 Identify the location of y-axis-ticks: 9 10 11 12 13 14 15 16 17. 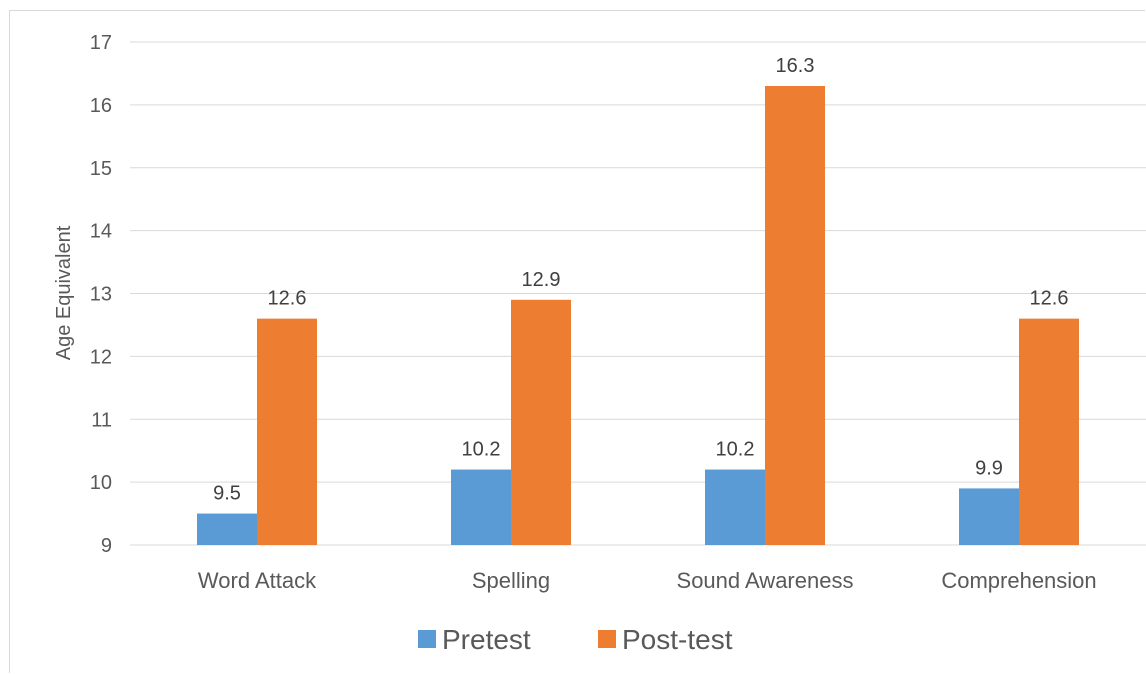
(101, 294).